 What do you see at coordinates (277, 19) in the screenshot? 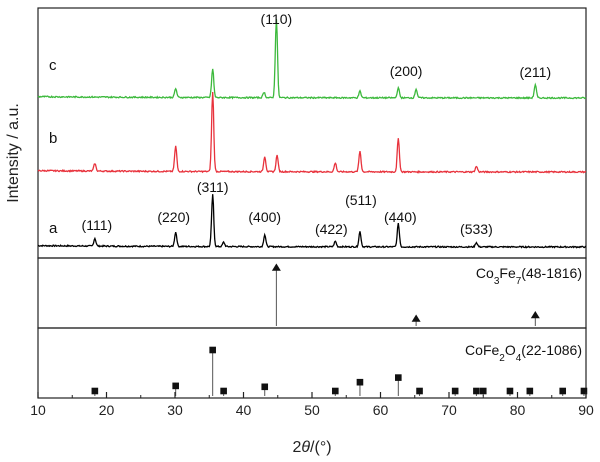
I see `peak-label-c-0: (110)` at bounding box center [277, 19].